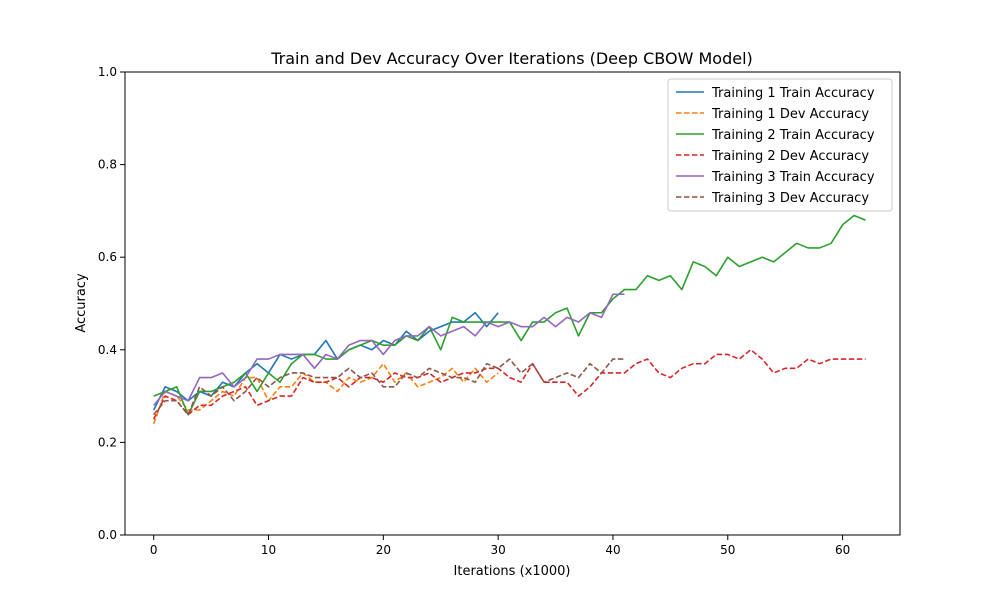 The height and width of the screenshot is (600, 1000). What do you see at coordinates (790, 114) in the screenshot?
I see `legend-label: Training 1 Dev Accuracy` at bounding box center [790, 114].